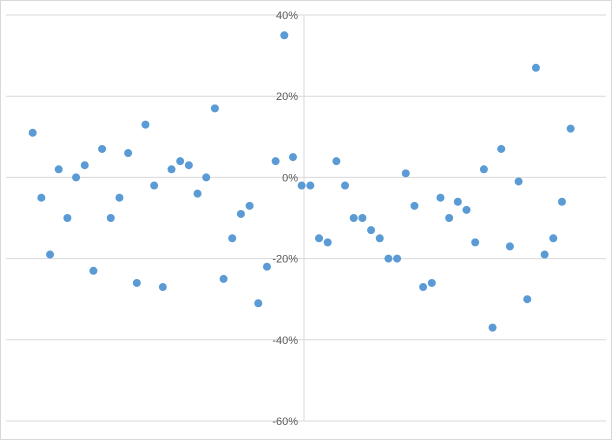  Describe the element at coordinates (287, 16) in the screenshot. I see `y-tick-label: 40%` at that location.